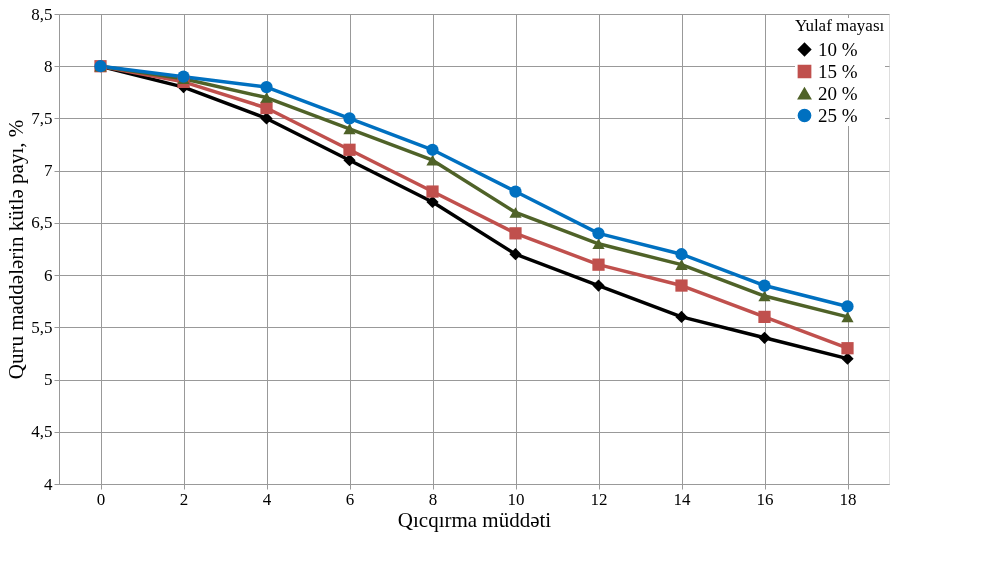  Describe the element at coordinates (48, 275) in the screenshot. I see `y-tick-label: 6` at that location.